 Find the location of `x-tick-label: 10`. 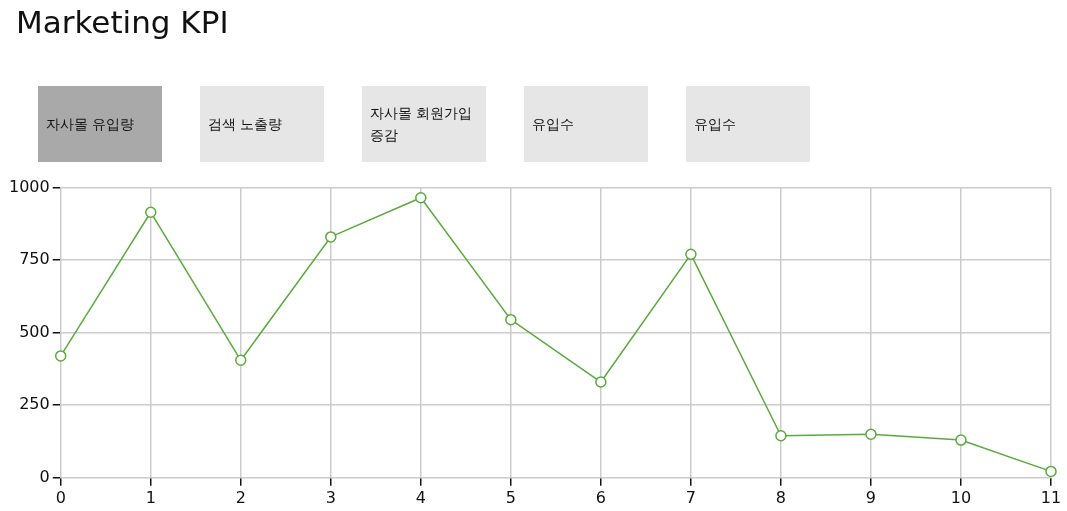

x-tick-label: 10 is located at coordinates (961, 497).